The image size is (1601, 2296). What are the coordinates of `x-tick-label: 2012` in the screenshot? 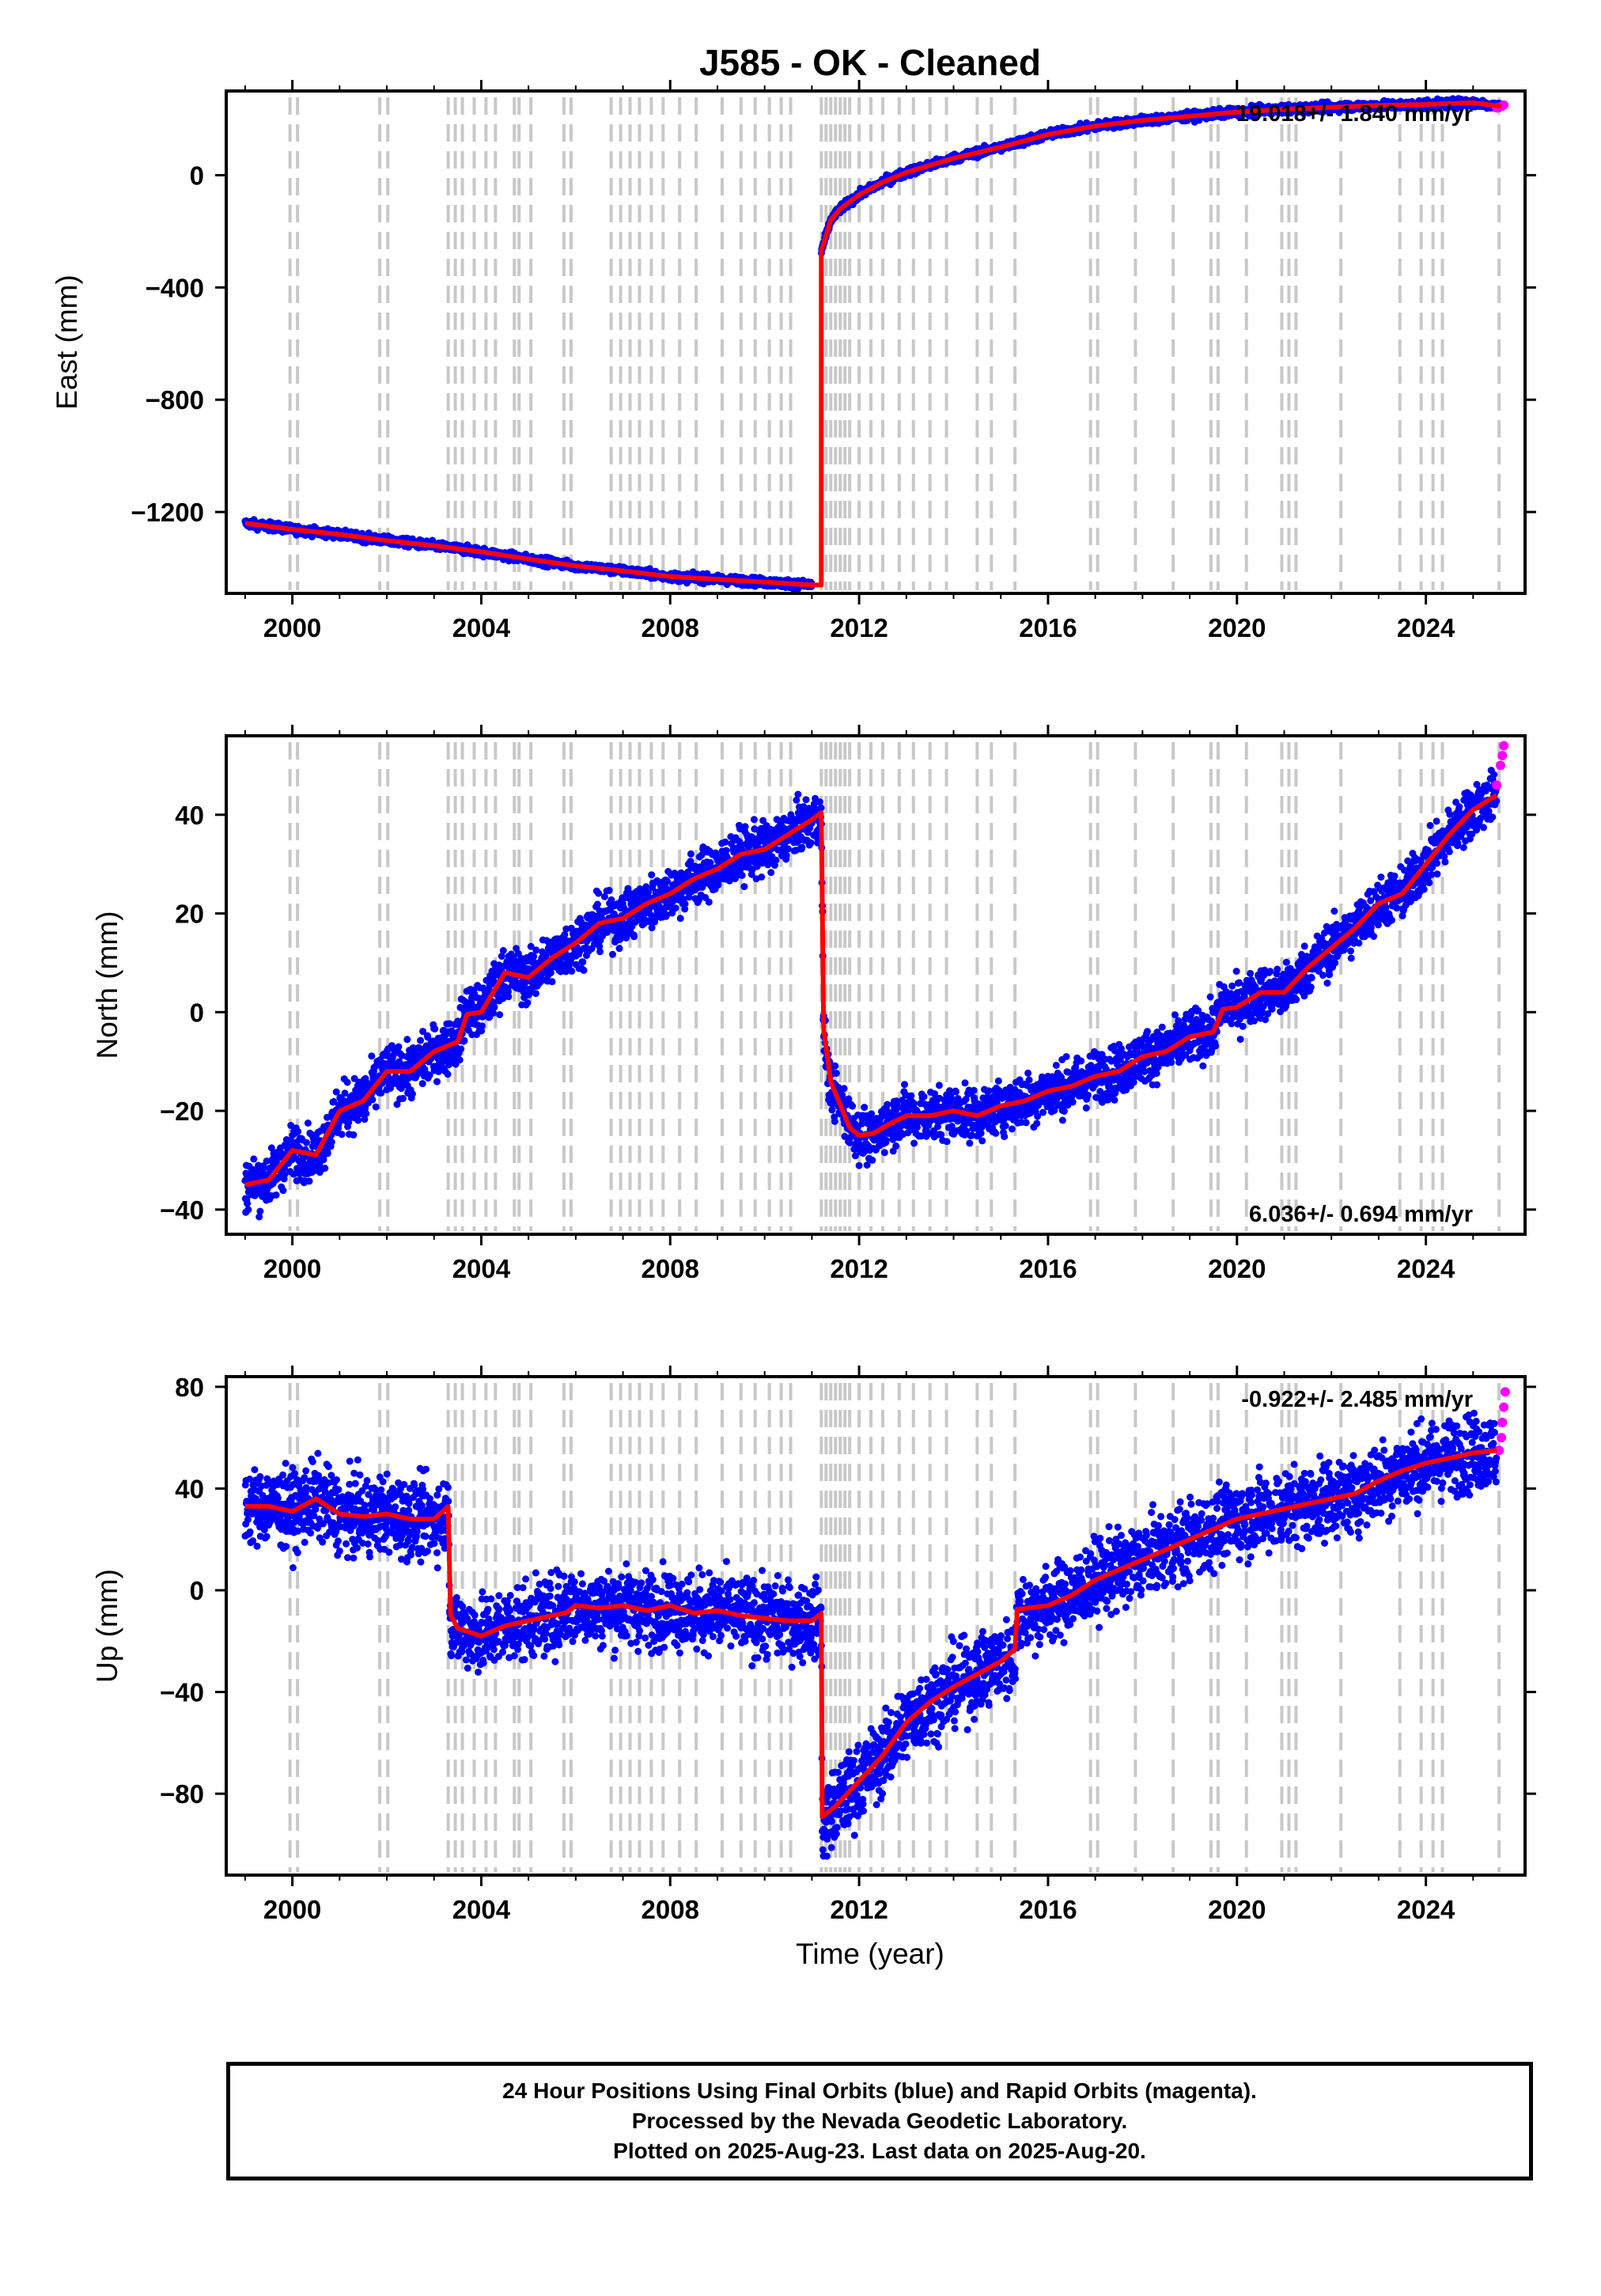 It's located at (859, 627).